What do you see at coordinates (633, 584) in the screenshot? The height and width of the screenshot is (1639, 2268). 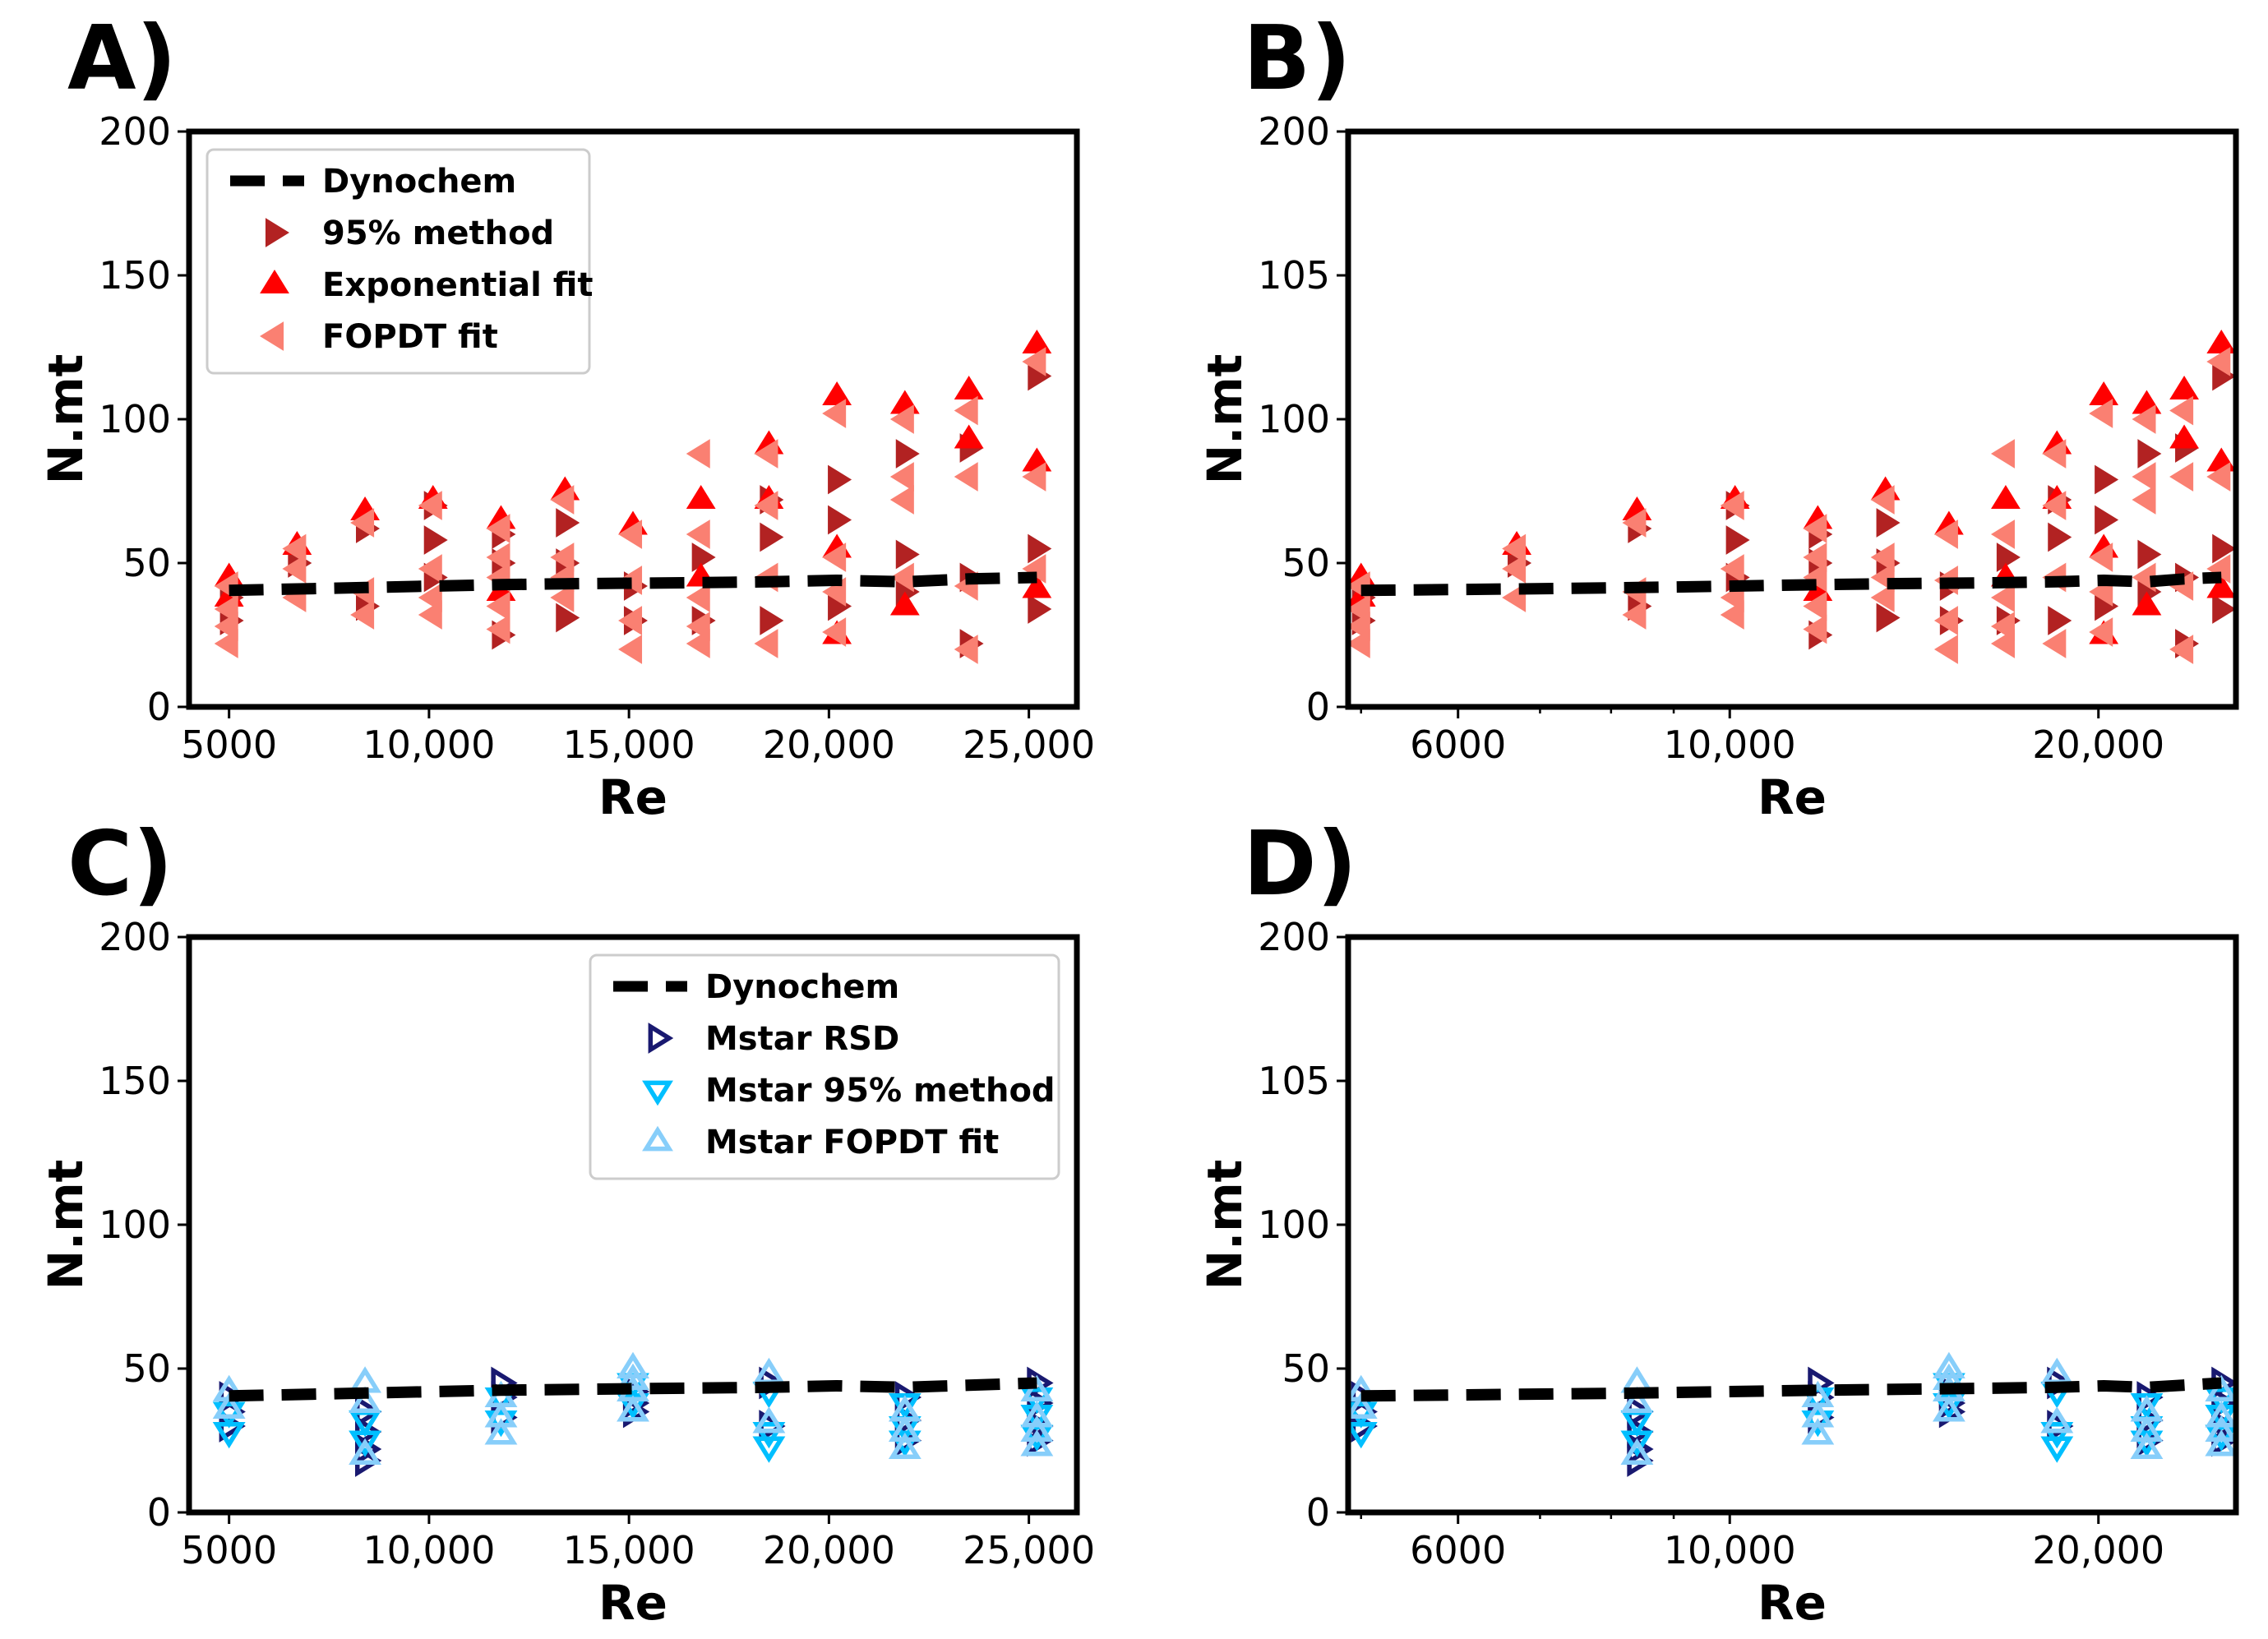 I see `dynochem-line` at bounding box center [633, 584].